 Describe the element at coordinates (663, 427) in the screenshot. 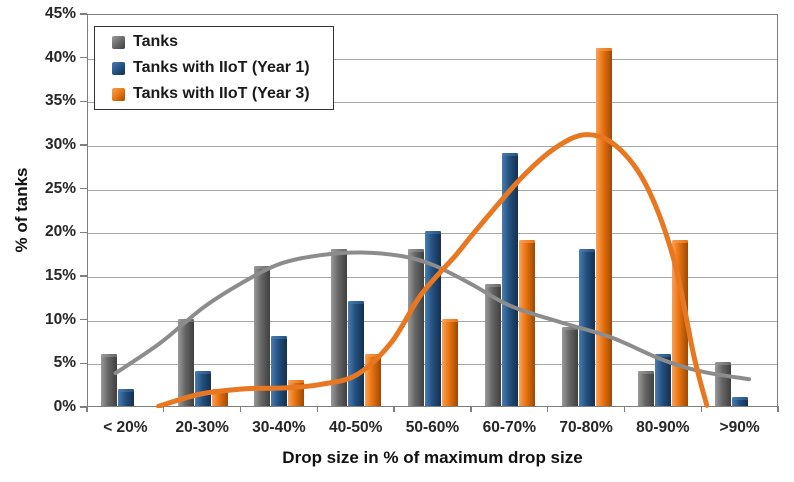

I see `x-tick-label: 80-90%` at that location.